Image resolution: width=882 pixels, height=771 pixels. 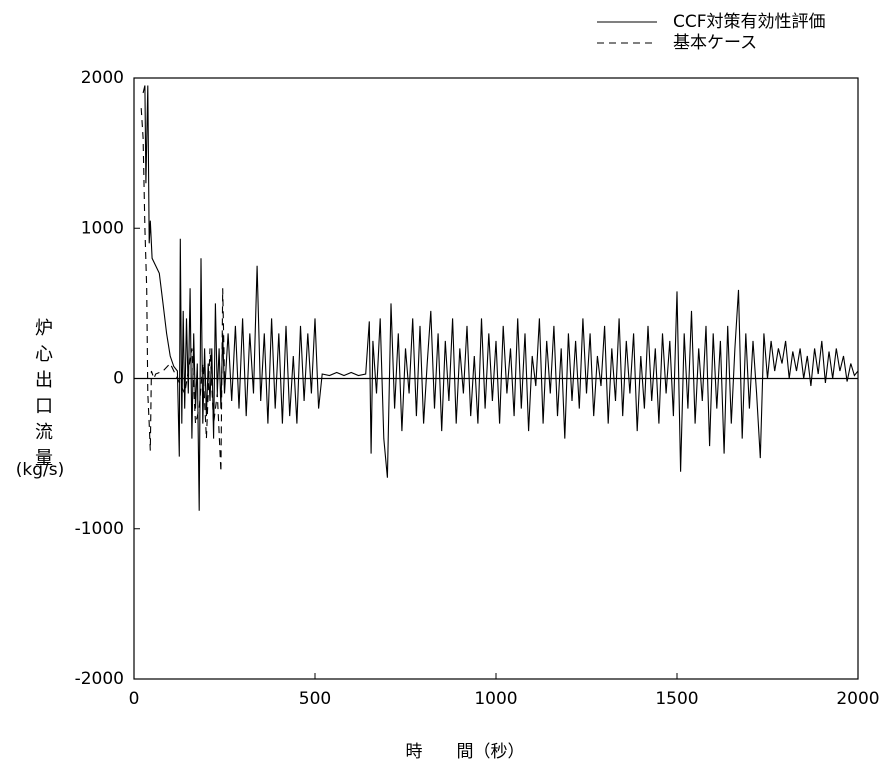 What do you see at coordinates (102, 228) in the screenshot?
I see `y-tick-label: 1000` at bounding box center [102, 228].